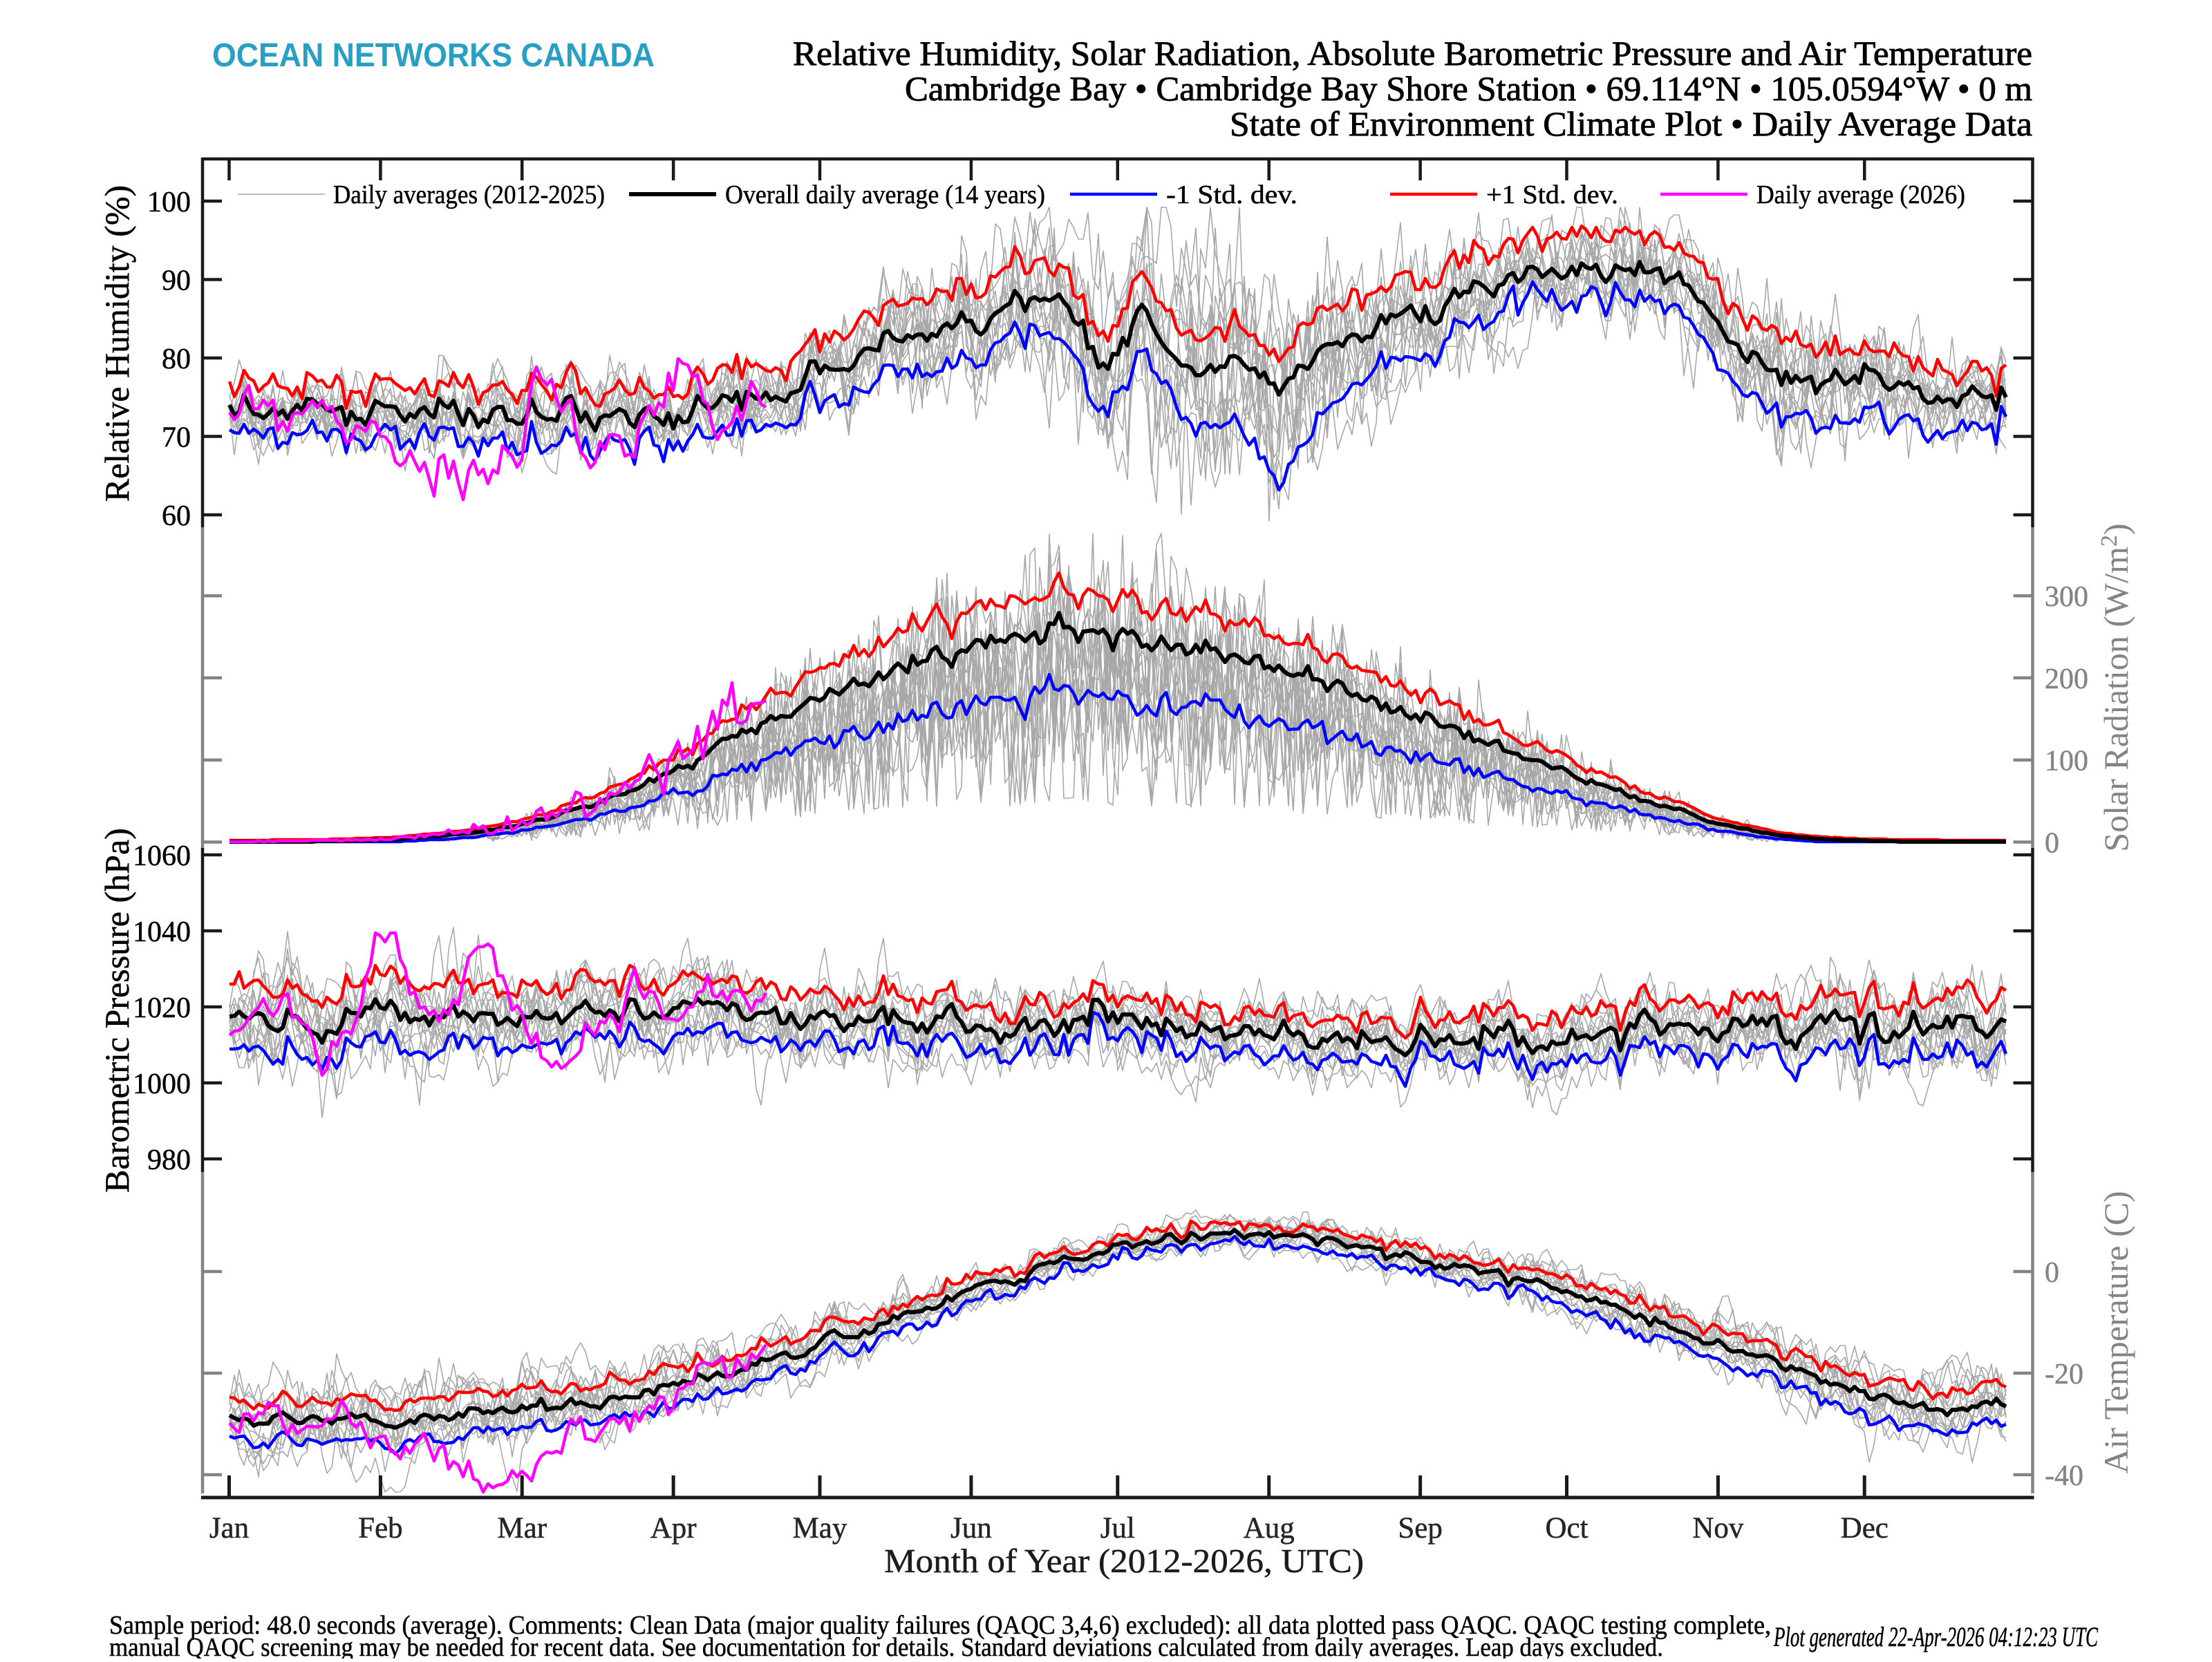  Describe the element at coordinates (162, 1008) in the screenshot. I see `svg-text: 1020` at that location.